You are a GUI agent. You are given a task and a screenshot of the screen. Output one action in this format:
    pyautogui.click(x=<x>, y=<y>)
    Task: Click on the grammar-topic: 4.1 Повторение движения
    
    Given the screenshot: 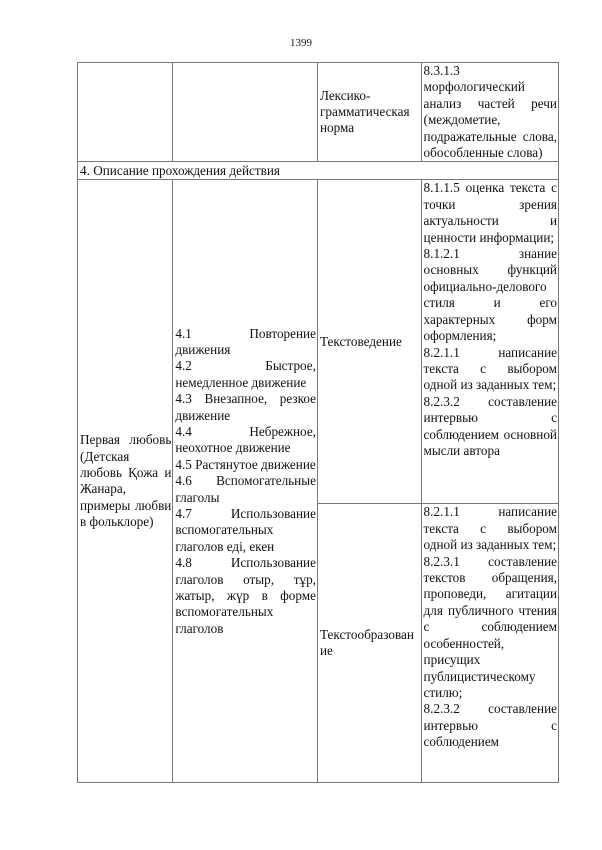 What is the action you would take?
    pyautogui.click(x=245, y=341)
    